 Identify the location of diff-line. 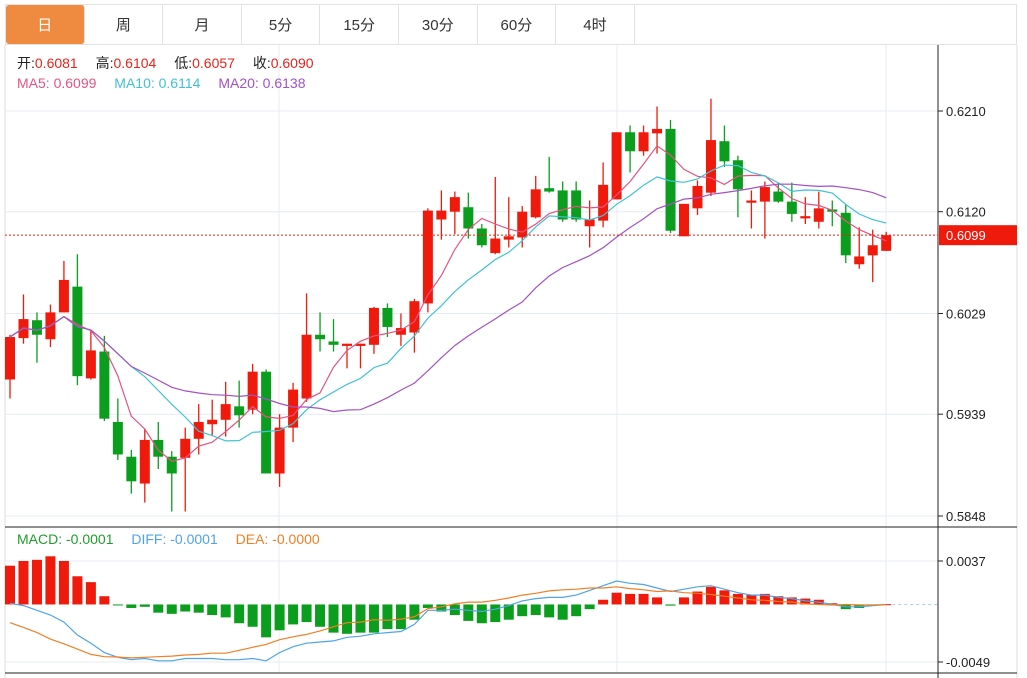
(448, 621).